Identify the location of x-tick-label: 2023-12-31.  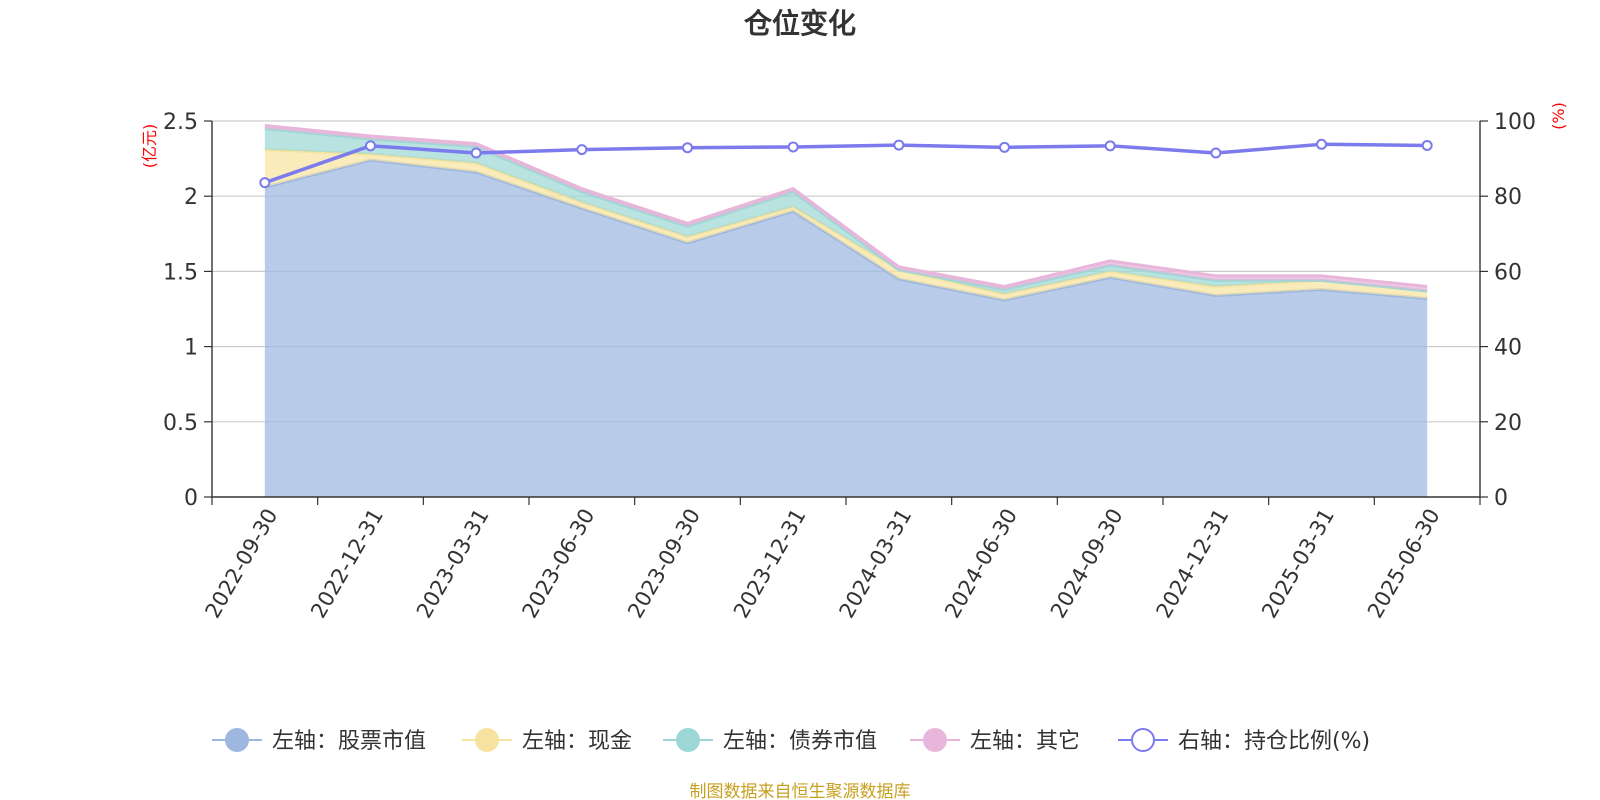
(770, 564).